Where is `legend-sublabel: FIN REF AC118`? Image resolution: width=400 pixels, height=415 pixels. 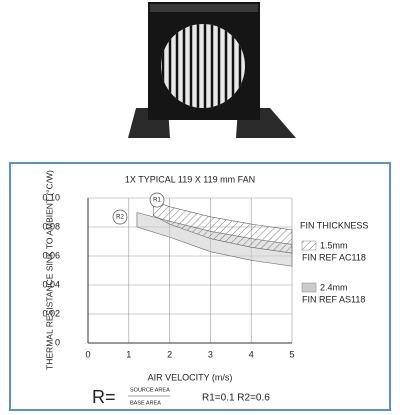 legend-sublabel: FIN REF AC118 is located at coordinates (334, 257).